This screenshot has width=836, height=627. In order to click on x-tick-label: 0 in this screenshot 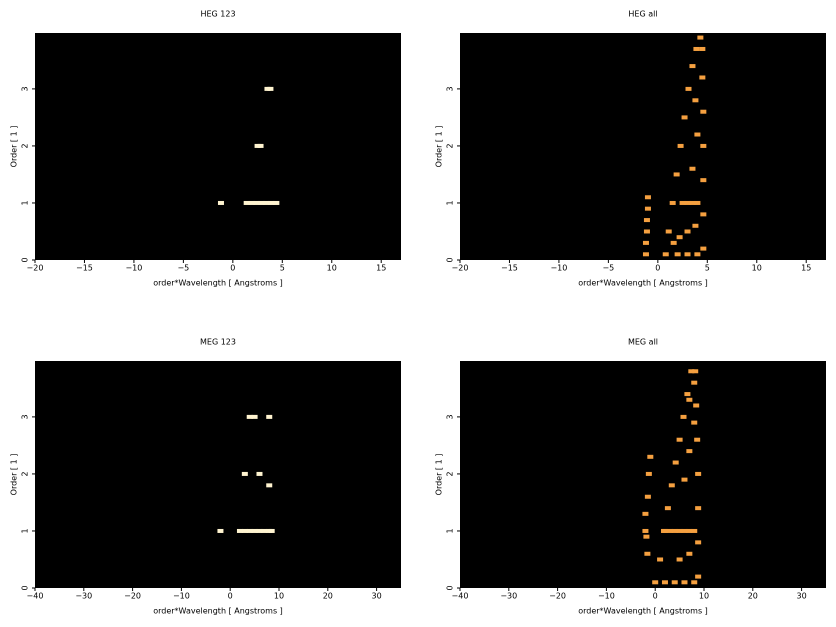, I will do `click(232, 268)`.